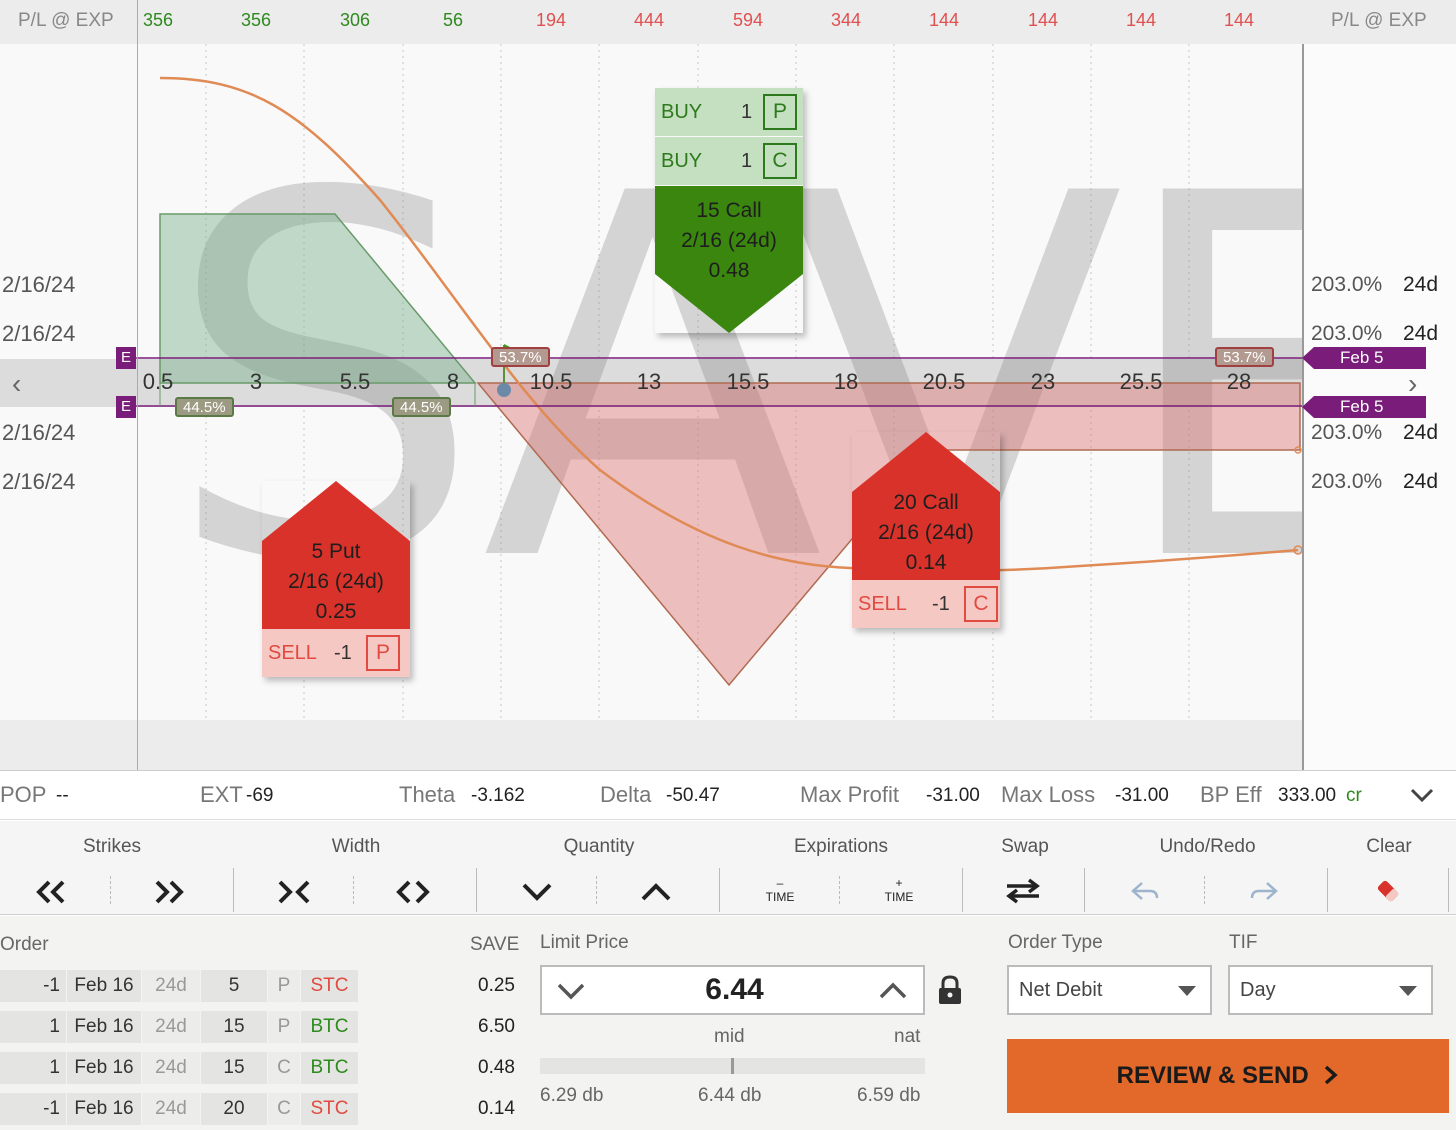  I want to click on strike-tick: 10.5, so click(551, 381).